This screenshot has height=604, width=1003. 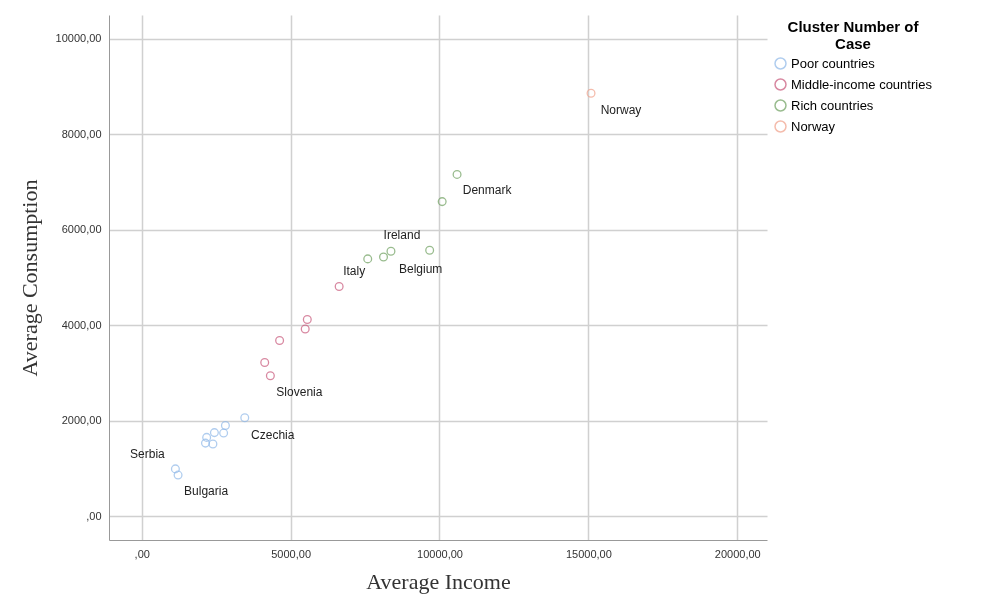 What do you see at coordinates (148, 453) in the screenshot?
I see `annotation: Serbia` at bounding box center [148, 453].